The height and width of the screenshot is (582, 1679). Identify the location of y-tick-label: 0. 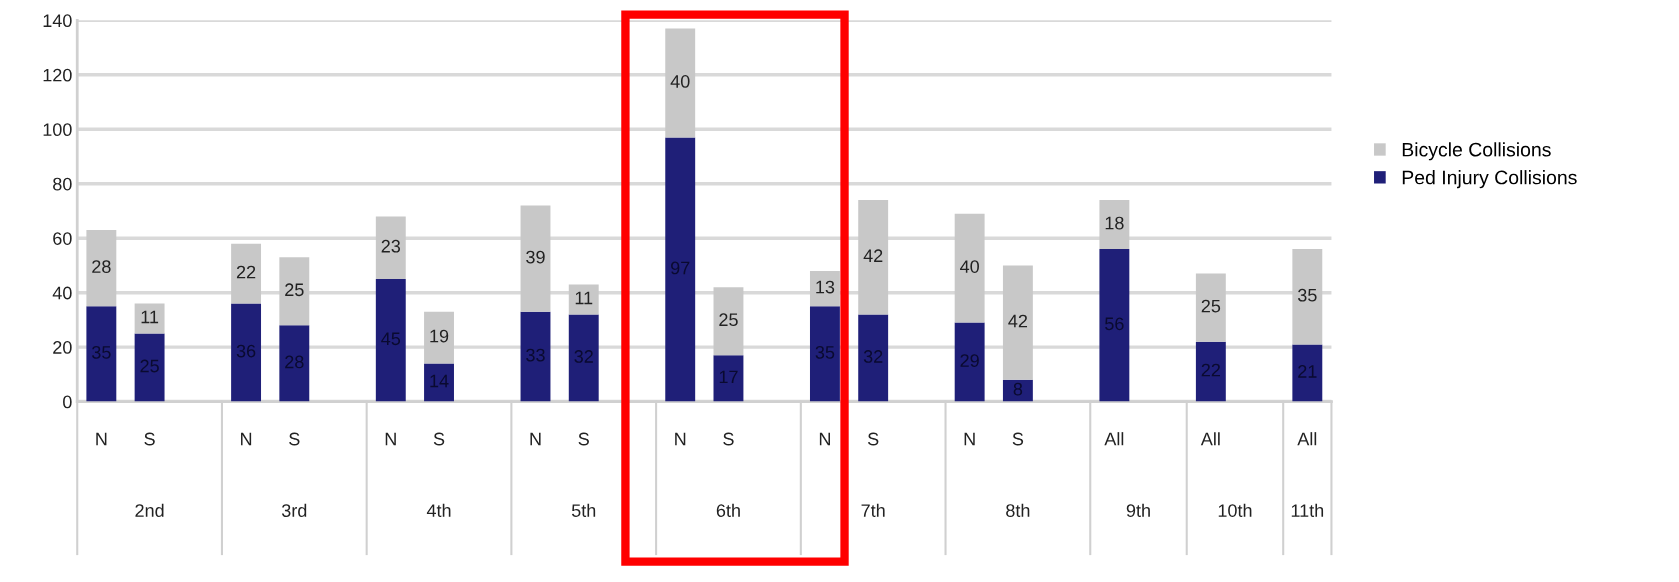
(67, 402).